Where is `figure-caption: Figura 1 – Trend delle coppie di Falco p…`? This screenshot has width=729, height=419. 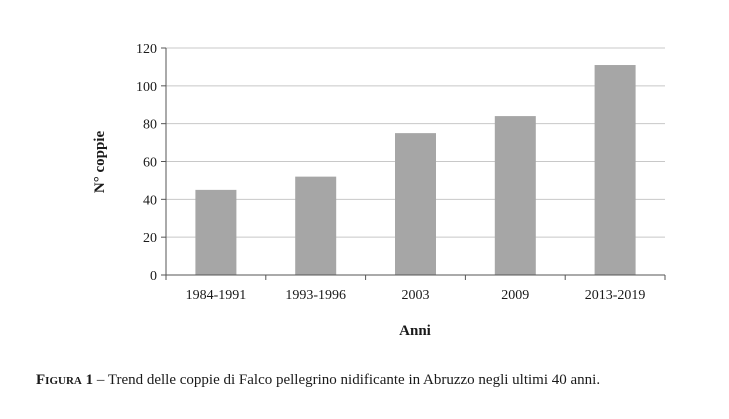
figure-caption: Figura 1 – Trend delle coppie di Falco p… is located at coordinates (318, 380).